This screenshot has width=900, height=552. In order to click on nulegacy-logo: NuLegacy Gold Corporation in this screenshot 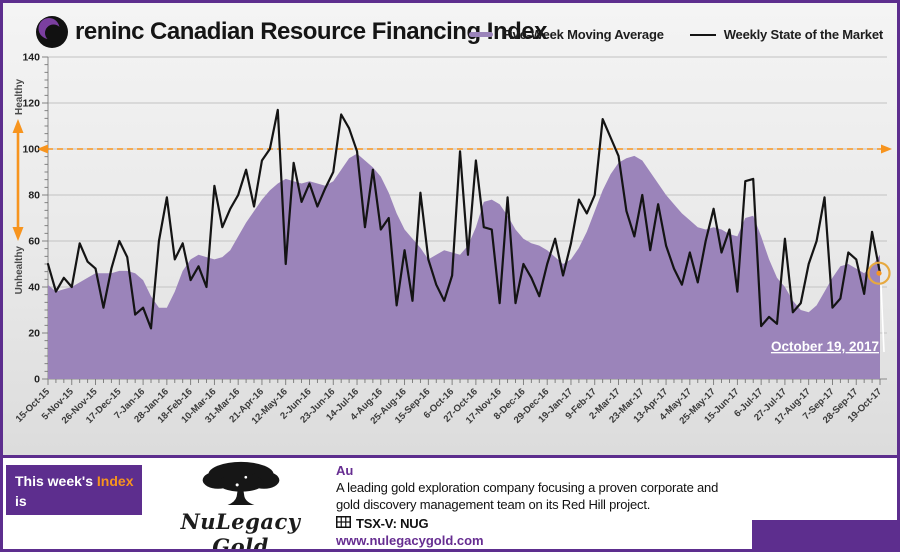, I will do `click(240, 503)`.